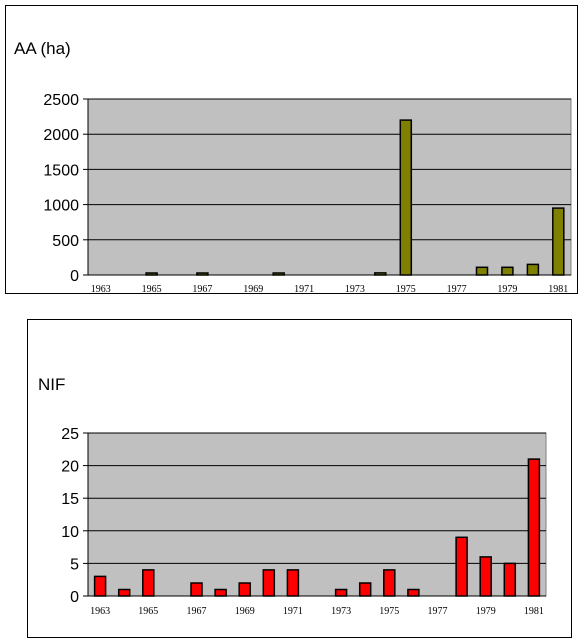 This screenshot has height=643, width=583. Describe the element at coordinates (245, 611) in the screenshot. I see `chart-nif-xtick-label: 1969` at that location.